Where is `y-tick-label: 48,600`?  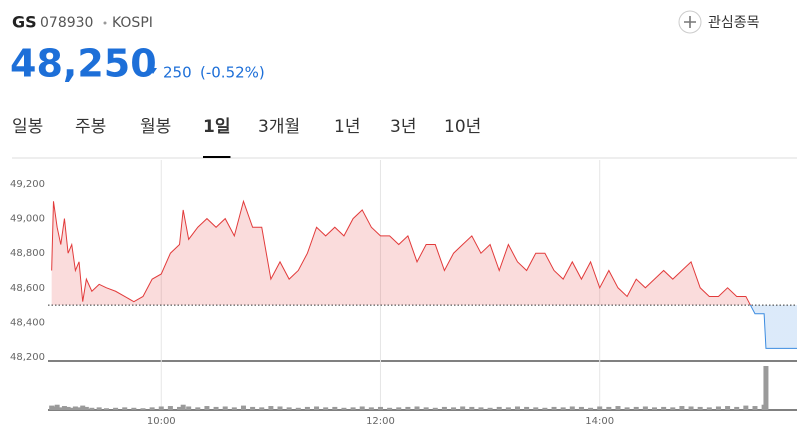
y-tick-label: 48,600 is located at coordinates (27, 288).